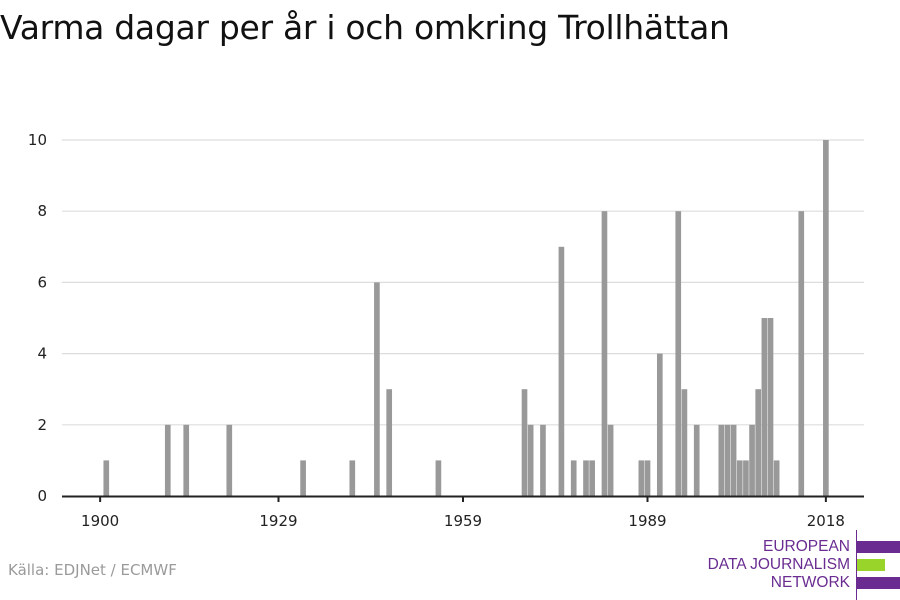 This screenshot has width=900, height=600. What do you see at coordinates (647, 521) in the screenshot?
I see `x-tick-label: 1989` at bounding box center [647, 521].